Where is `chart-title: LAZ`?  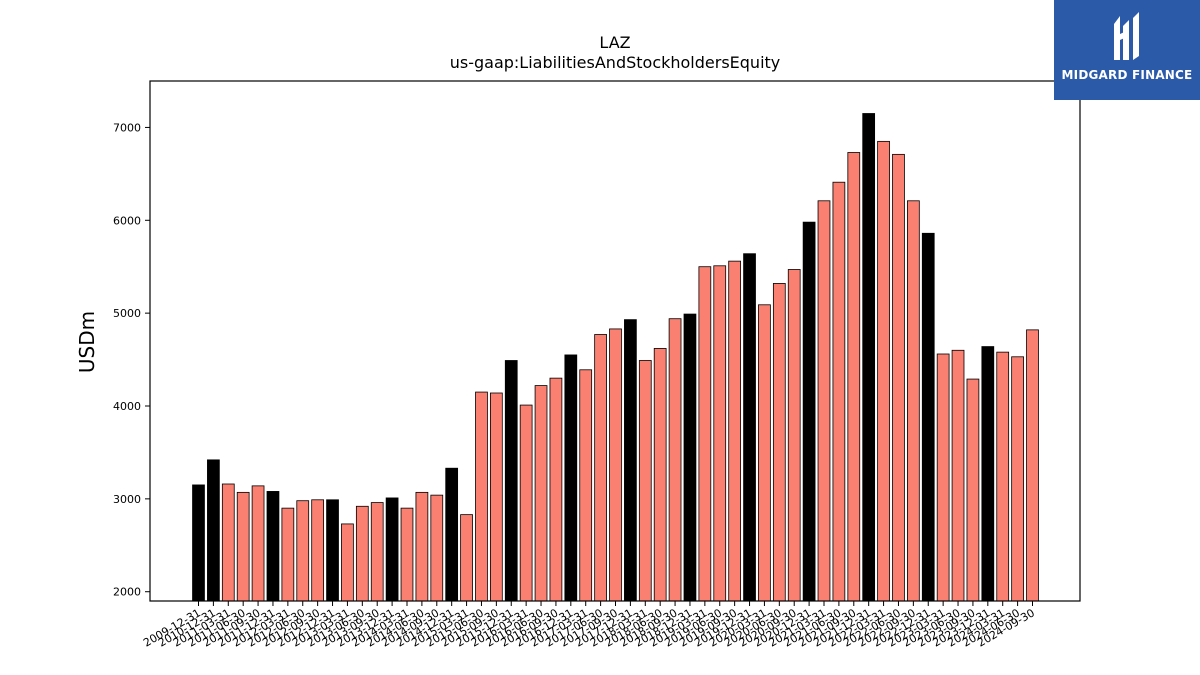 chart-title: LAZ is located at coordinates (614, 42).